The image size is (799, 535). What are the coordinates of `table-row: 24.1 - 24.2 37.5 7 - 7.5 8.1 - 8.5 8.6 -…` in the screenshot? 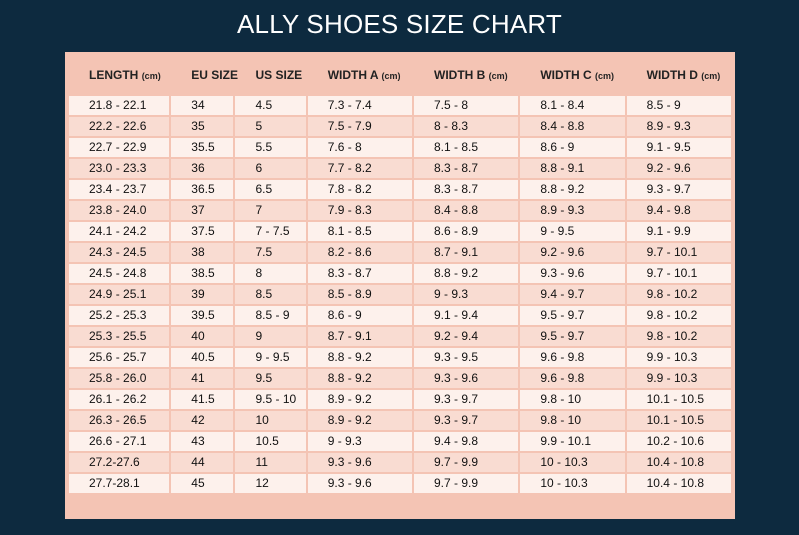 It's located at (400, 231).